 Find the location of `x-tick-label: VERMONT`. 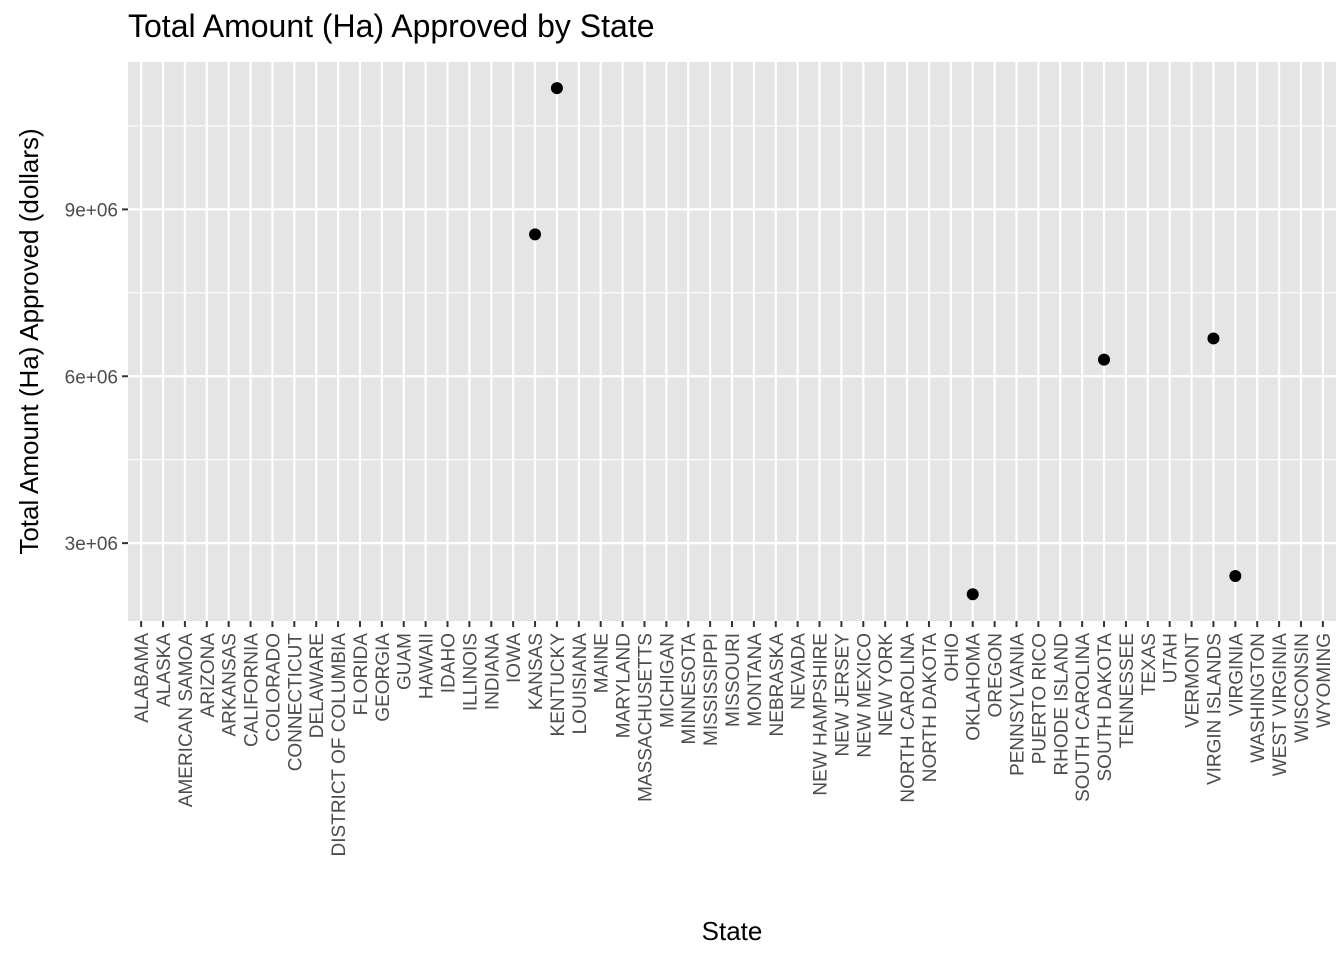

x-tick-label: VERMONT is located at coordinates (1193, 680).